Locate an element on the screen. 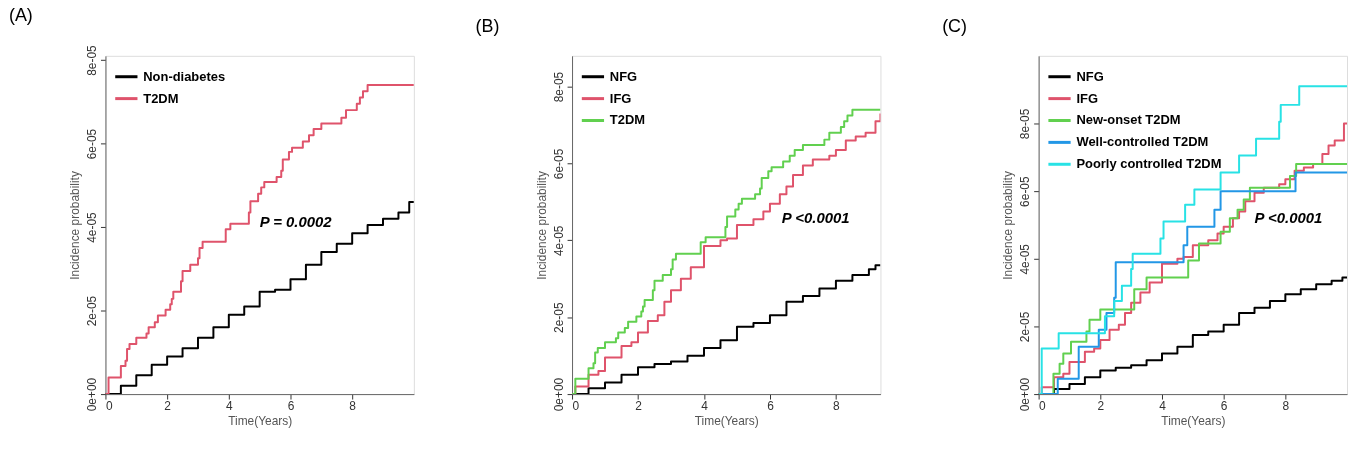 This screenshot has height=474, width=1353. legend-label: Poorly controlled T2DM is located at coordinates (1149, 164).